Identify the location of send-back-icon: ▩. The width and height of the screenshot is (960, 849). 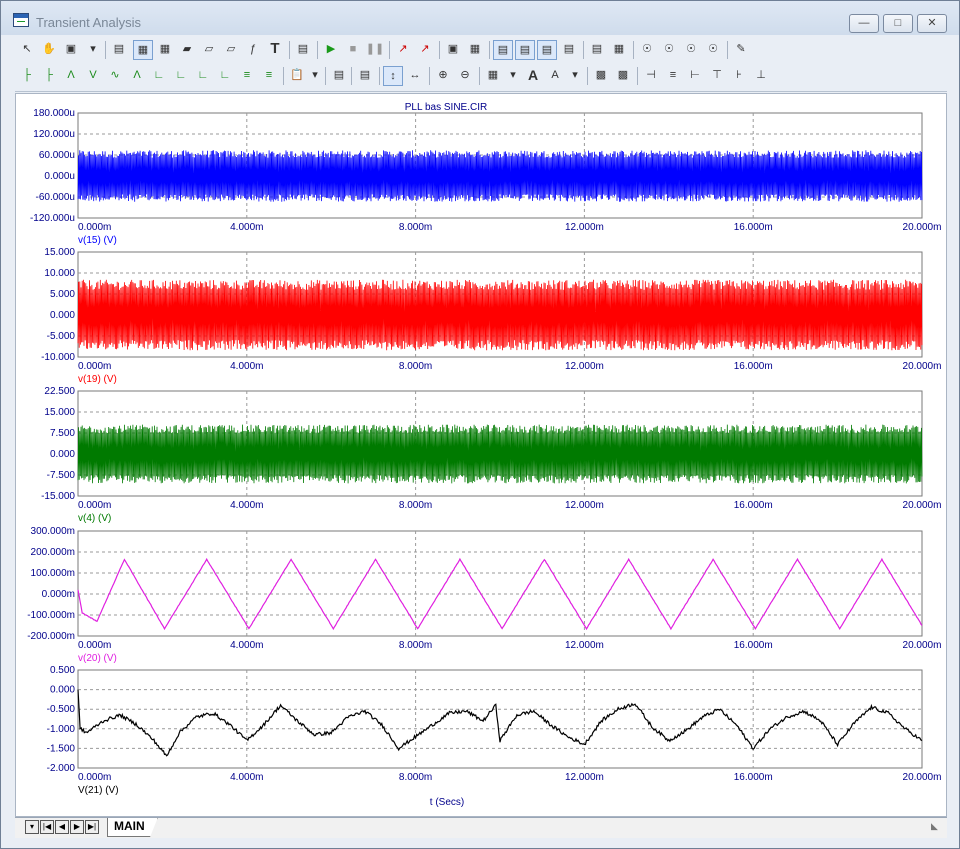
(623, 75).